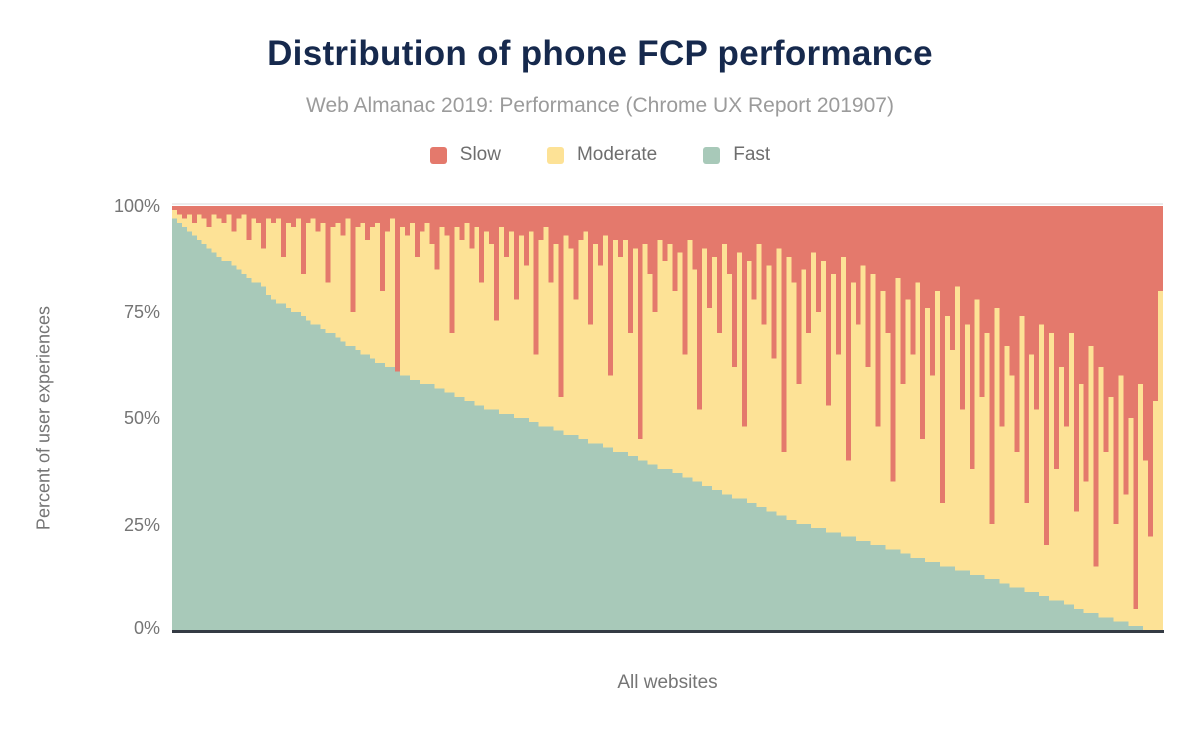 This screenshot has height=742, width=1200. What do you see at coordinates (668, 631) in the screenshot?
I see `x-axis-line` at bounding box center [668, 631].